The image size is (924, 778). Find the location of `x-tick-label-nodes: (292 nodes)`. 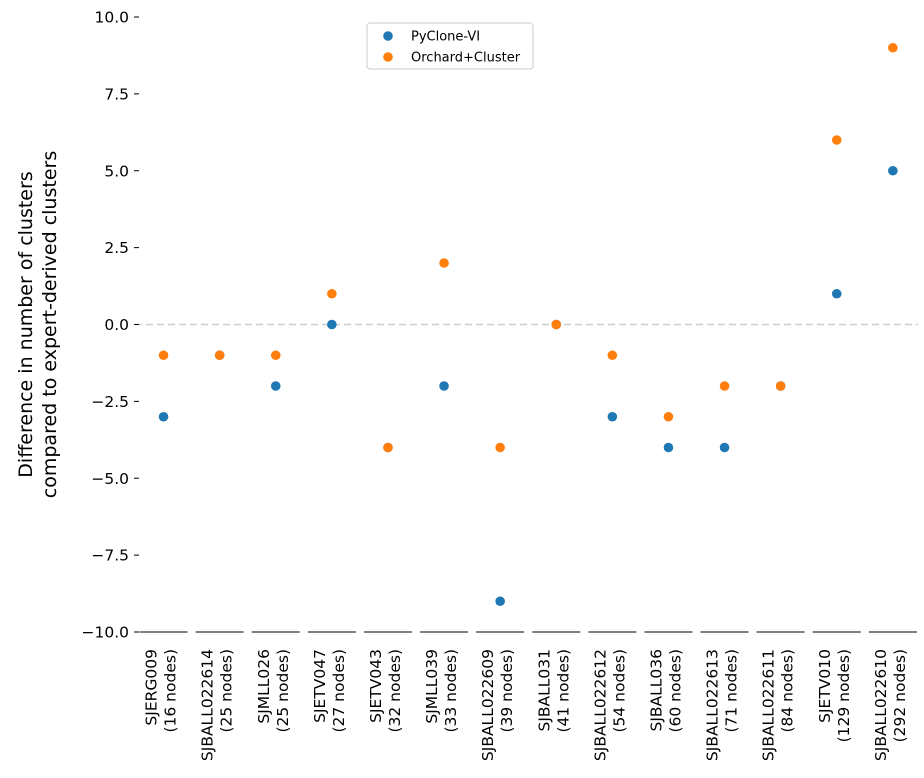

x-tick-label-nodes: (292 nodes) is located at coordinates (900, 695).